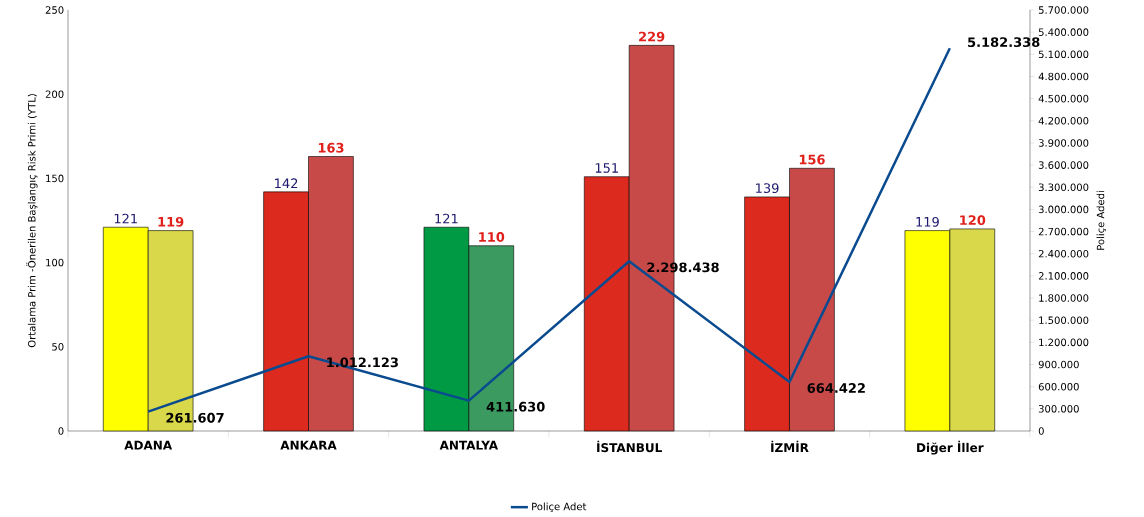 This screenshot has height=517, width=1144. What do you see at coordinates (1101, 220) in the screenshot?
I see `y2-axis-title: Poliçe Adedi` at bounding box center [1101, 220].